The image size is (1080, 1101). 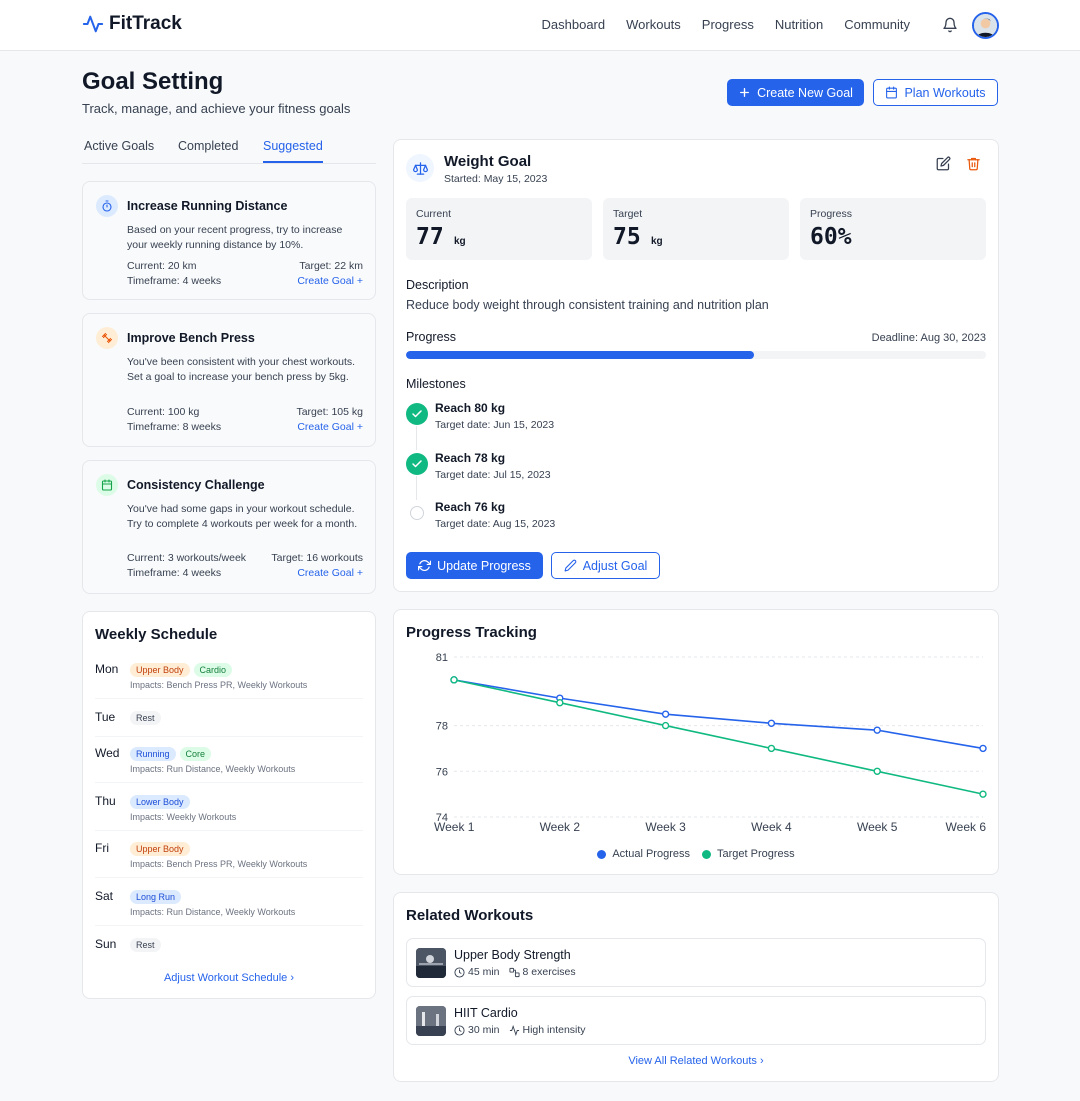 What do you see at coordinates (966, 827) in the screenshot?
I see `x-tick-label: Week 6` at bounding box center [966, 827].